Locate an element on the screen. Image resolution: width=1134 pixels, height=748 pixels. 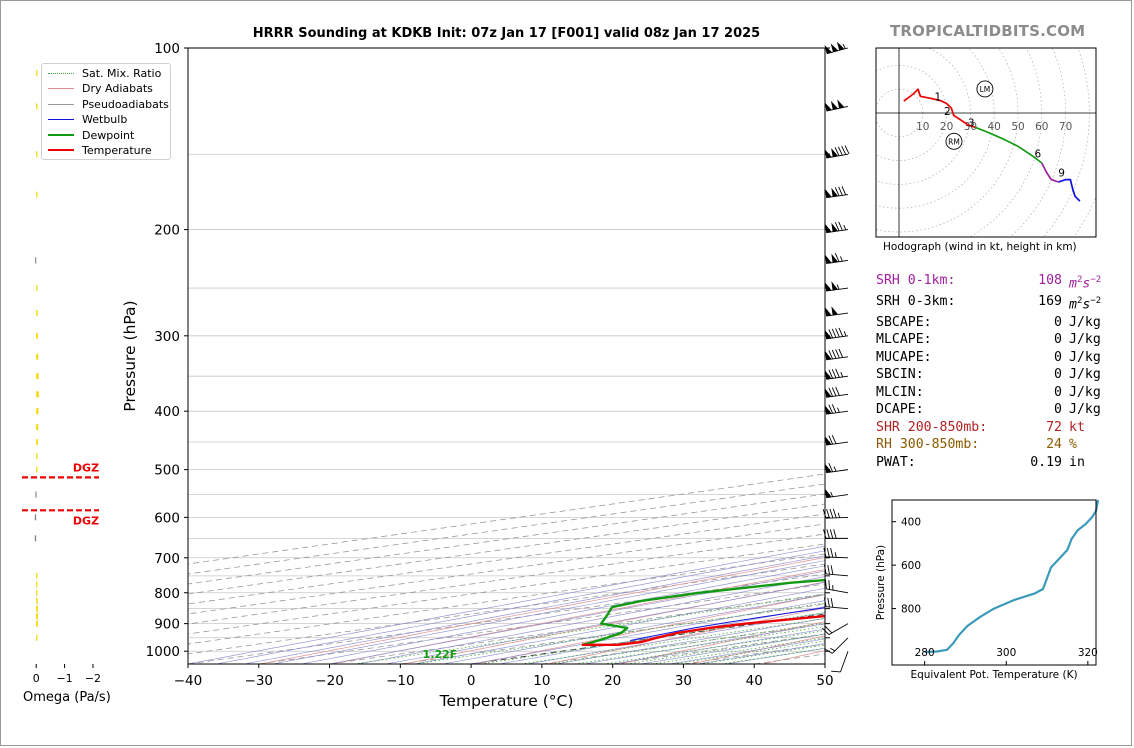
param-value: 108 is located at coordinates (1050, 280).